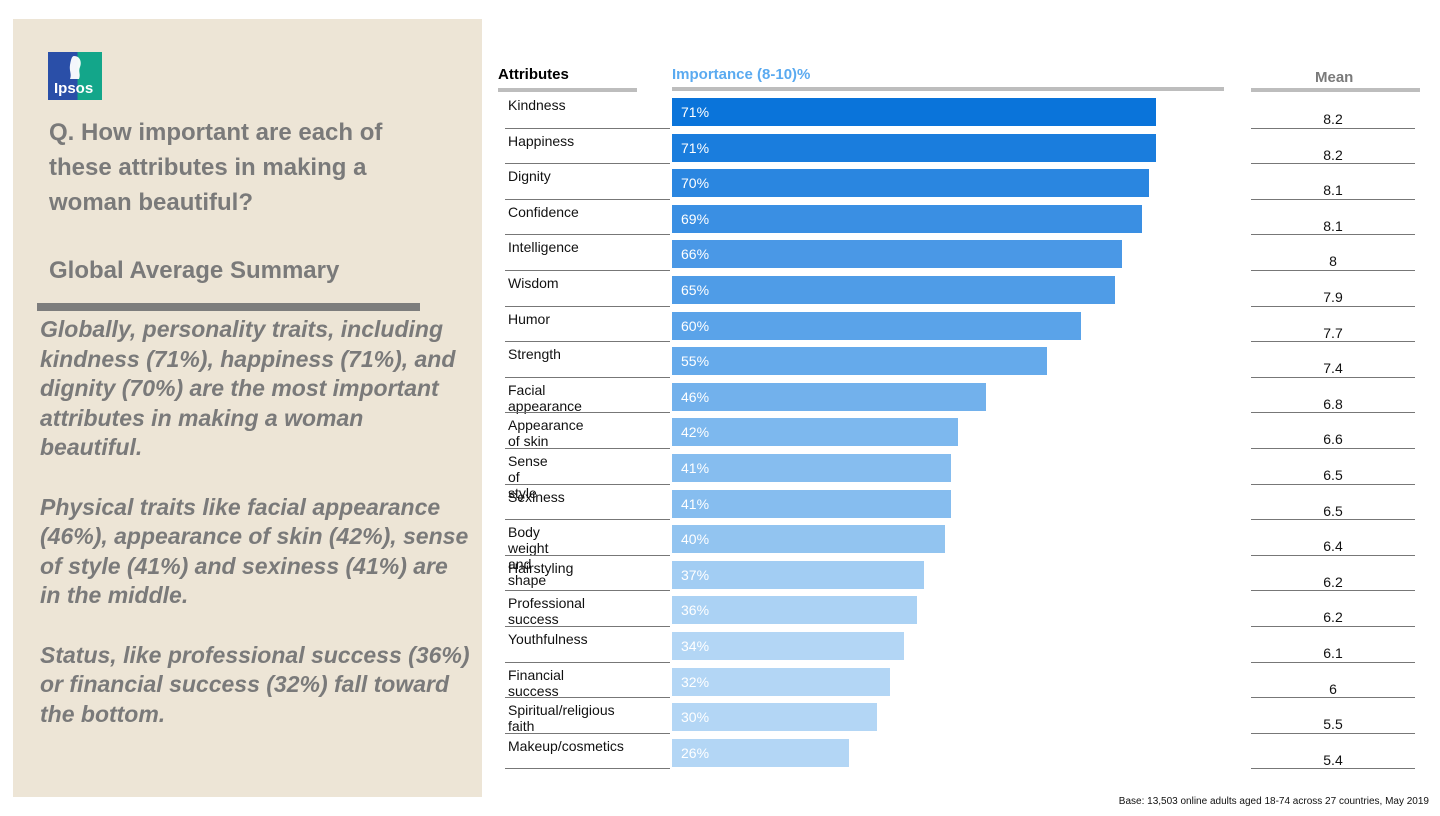 The image size is (1440, 816). What do you see at coordinates (695, 574) in the screenshot?
I see `bar-value-label: 37%` at bounding box center [695, 574].